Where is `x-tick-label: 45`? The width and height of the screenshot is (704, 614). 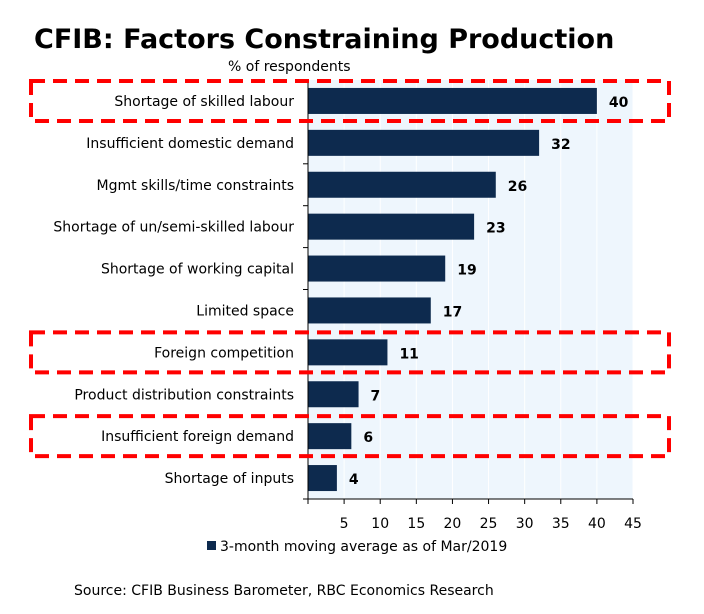 x-tick-label: 45 is located at coordinates (633, 524).